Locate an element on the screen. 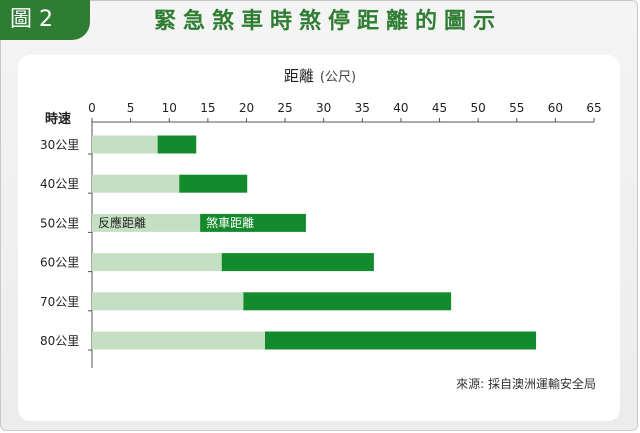  x-tick-label: 15 is located at coordinates (207, 108).